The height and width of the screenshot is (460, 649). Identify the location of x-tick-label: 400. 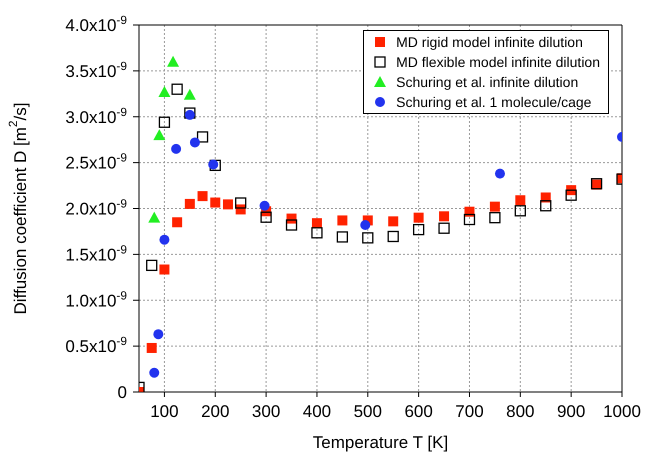
(317, 411).